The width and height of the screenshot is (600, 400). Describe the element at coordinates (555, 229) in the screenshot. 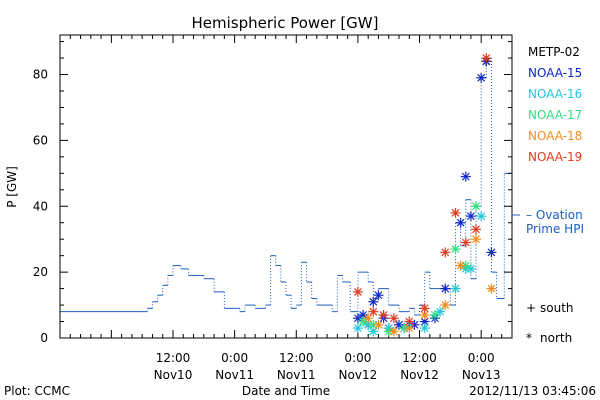

I see `legend-ovation-line2: Prime HPI` at that location.